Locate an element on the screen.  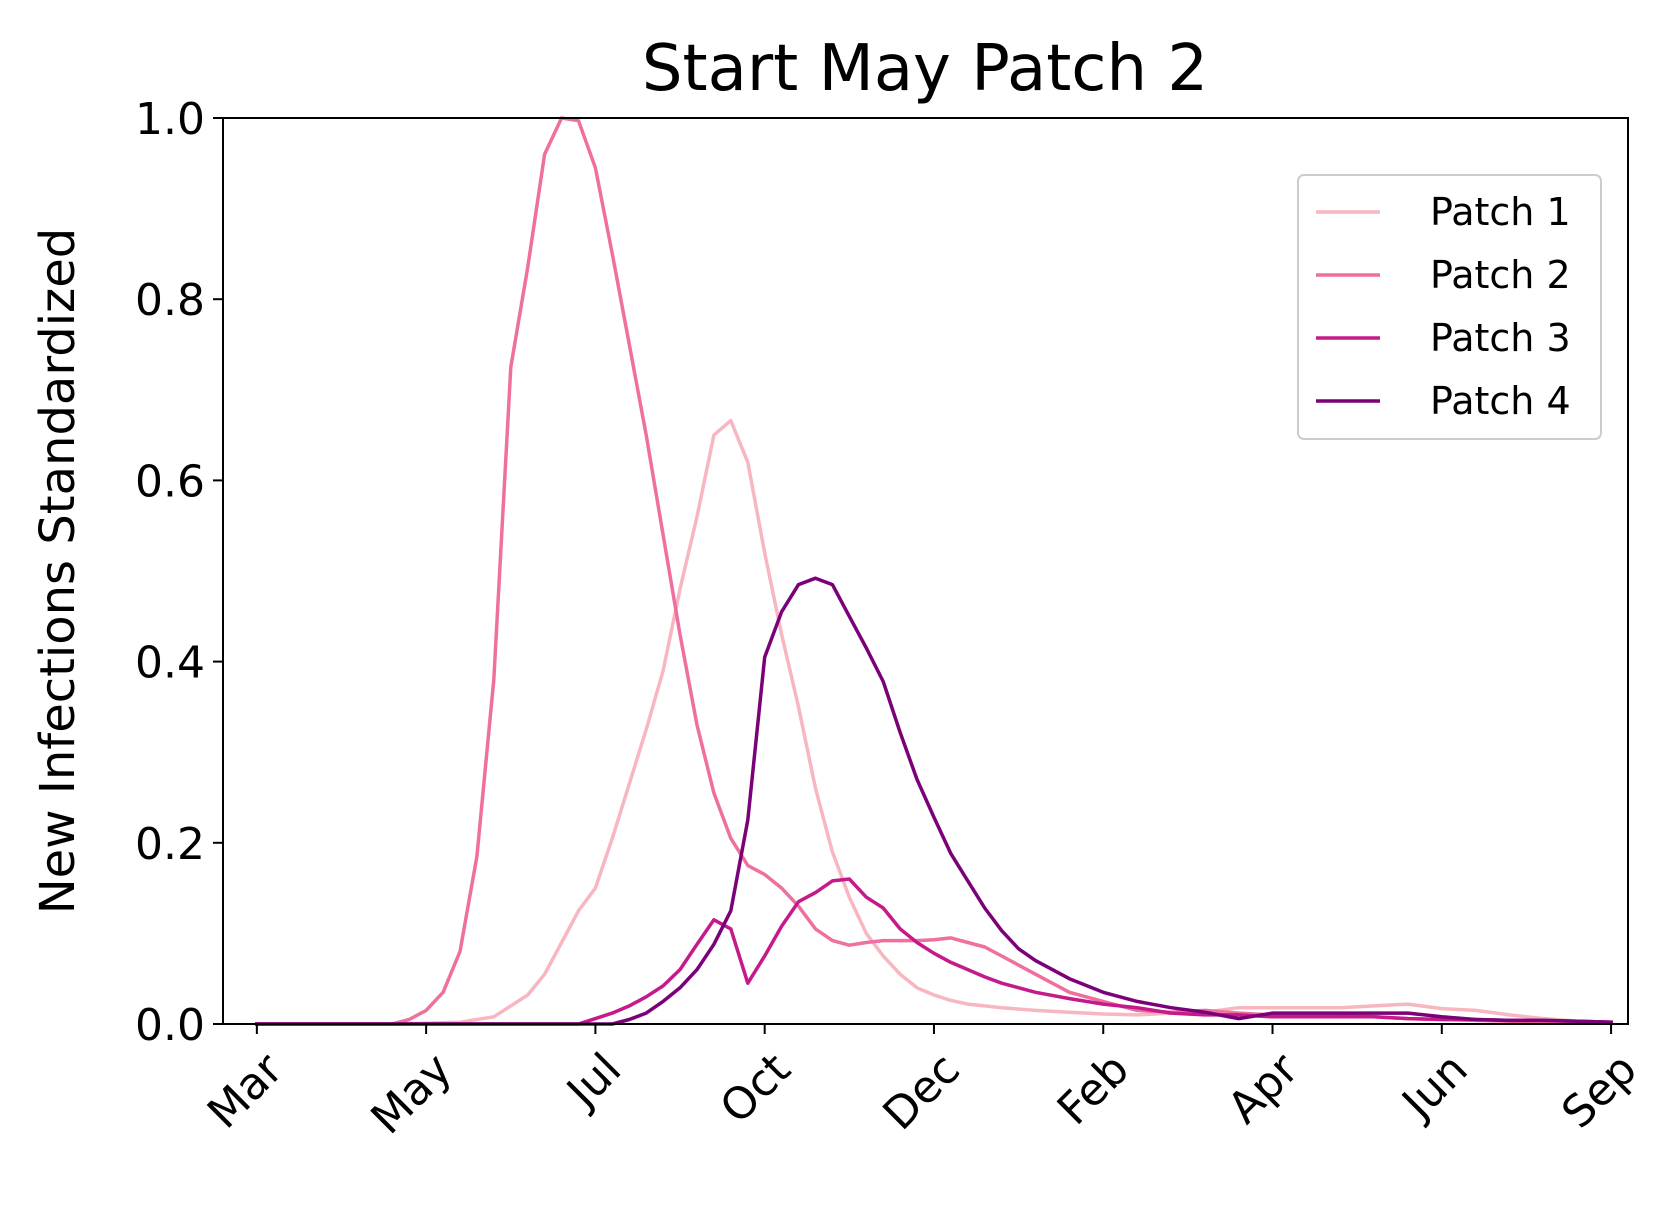
legend-label-3: Patch 3 is located at coordinates (1500, 338).